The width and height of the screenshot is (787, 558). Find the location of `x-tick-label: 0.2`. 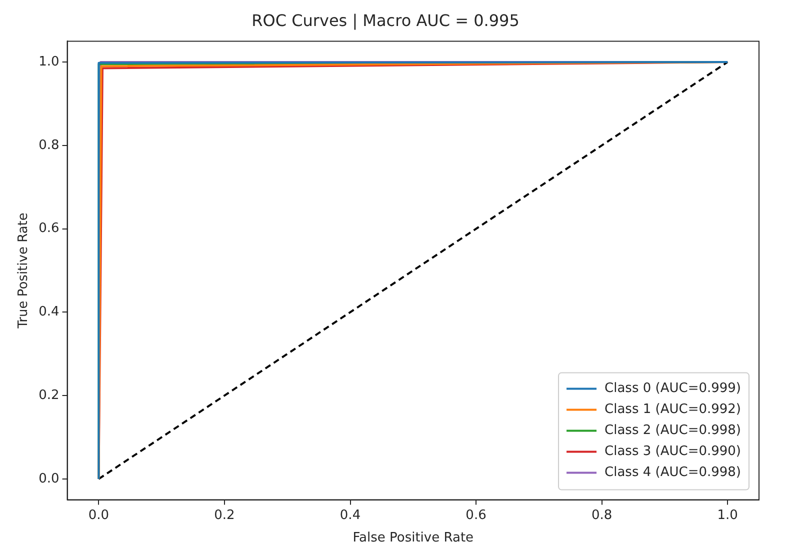

x-tick-label: 0.2 is located at coordinates (224, 515).